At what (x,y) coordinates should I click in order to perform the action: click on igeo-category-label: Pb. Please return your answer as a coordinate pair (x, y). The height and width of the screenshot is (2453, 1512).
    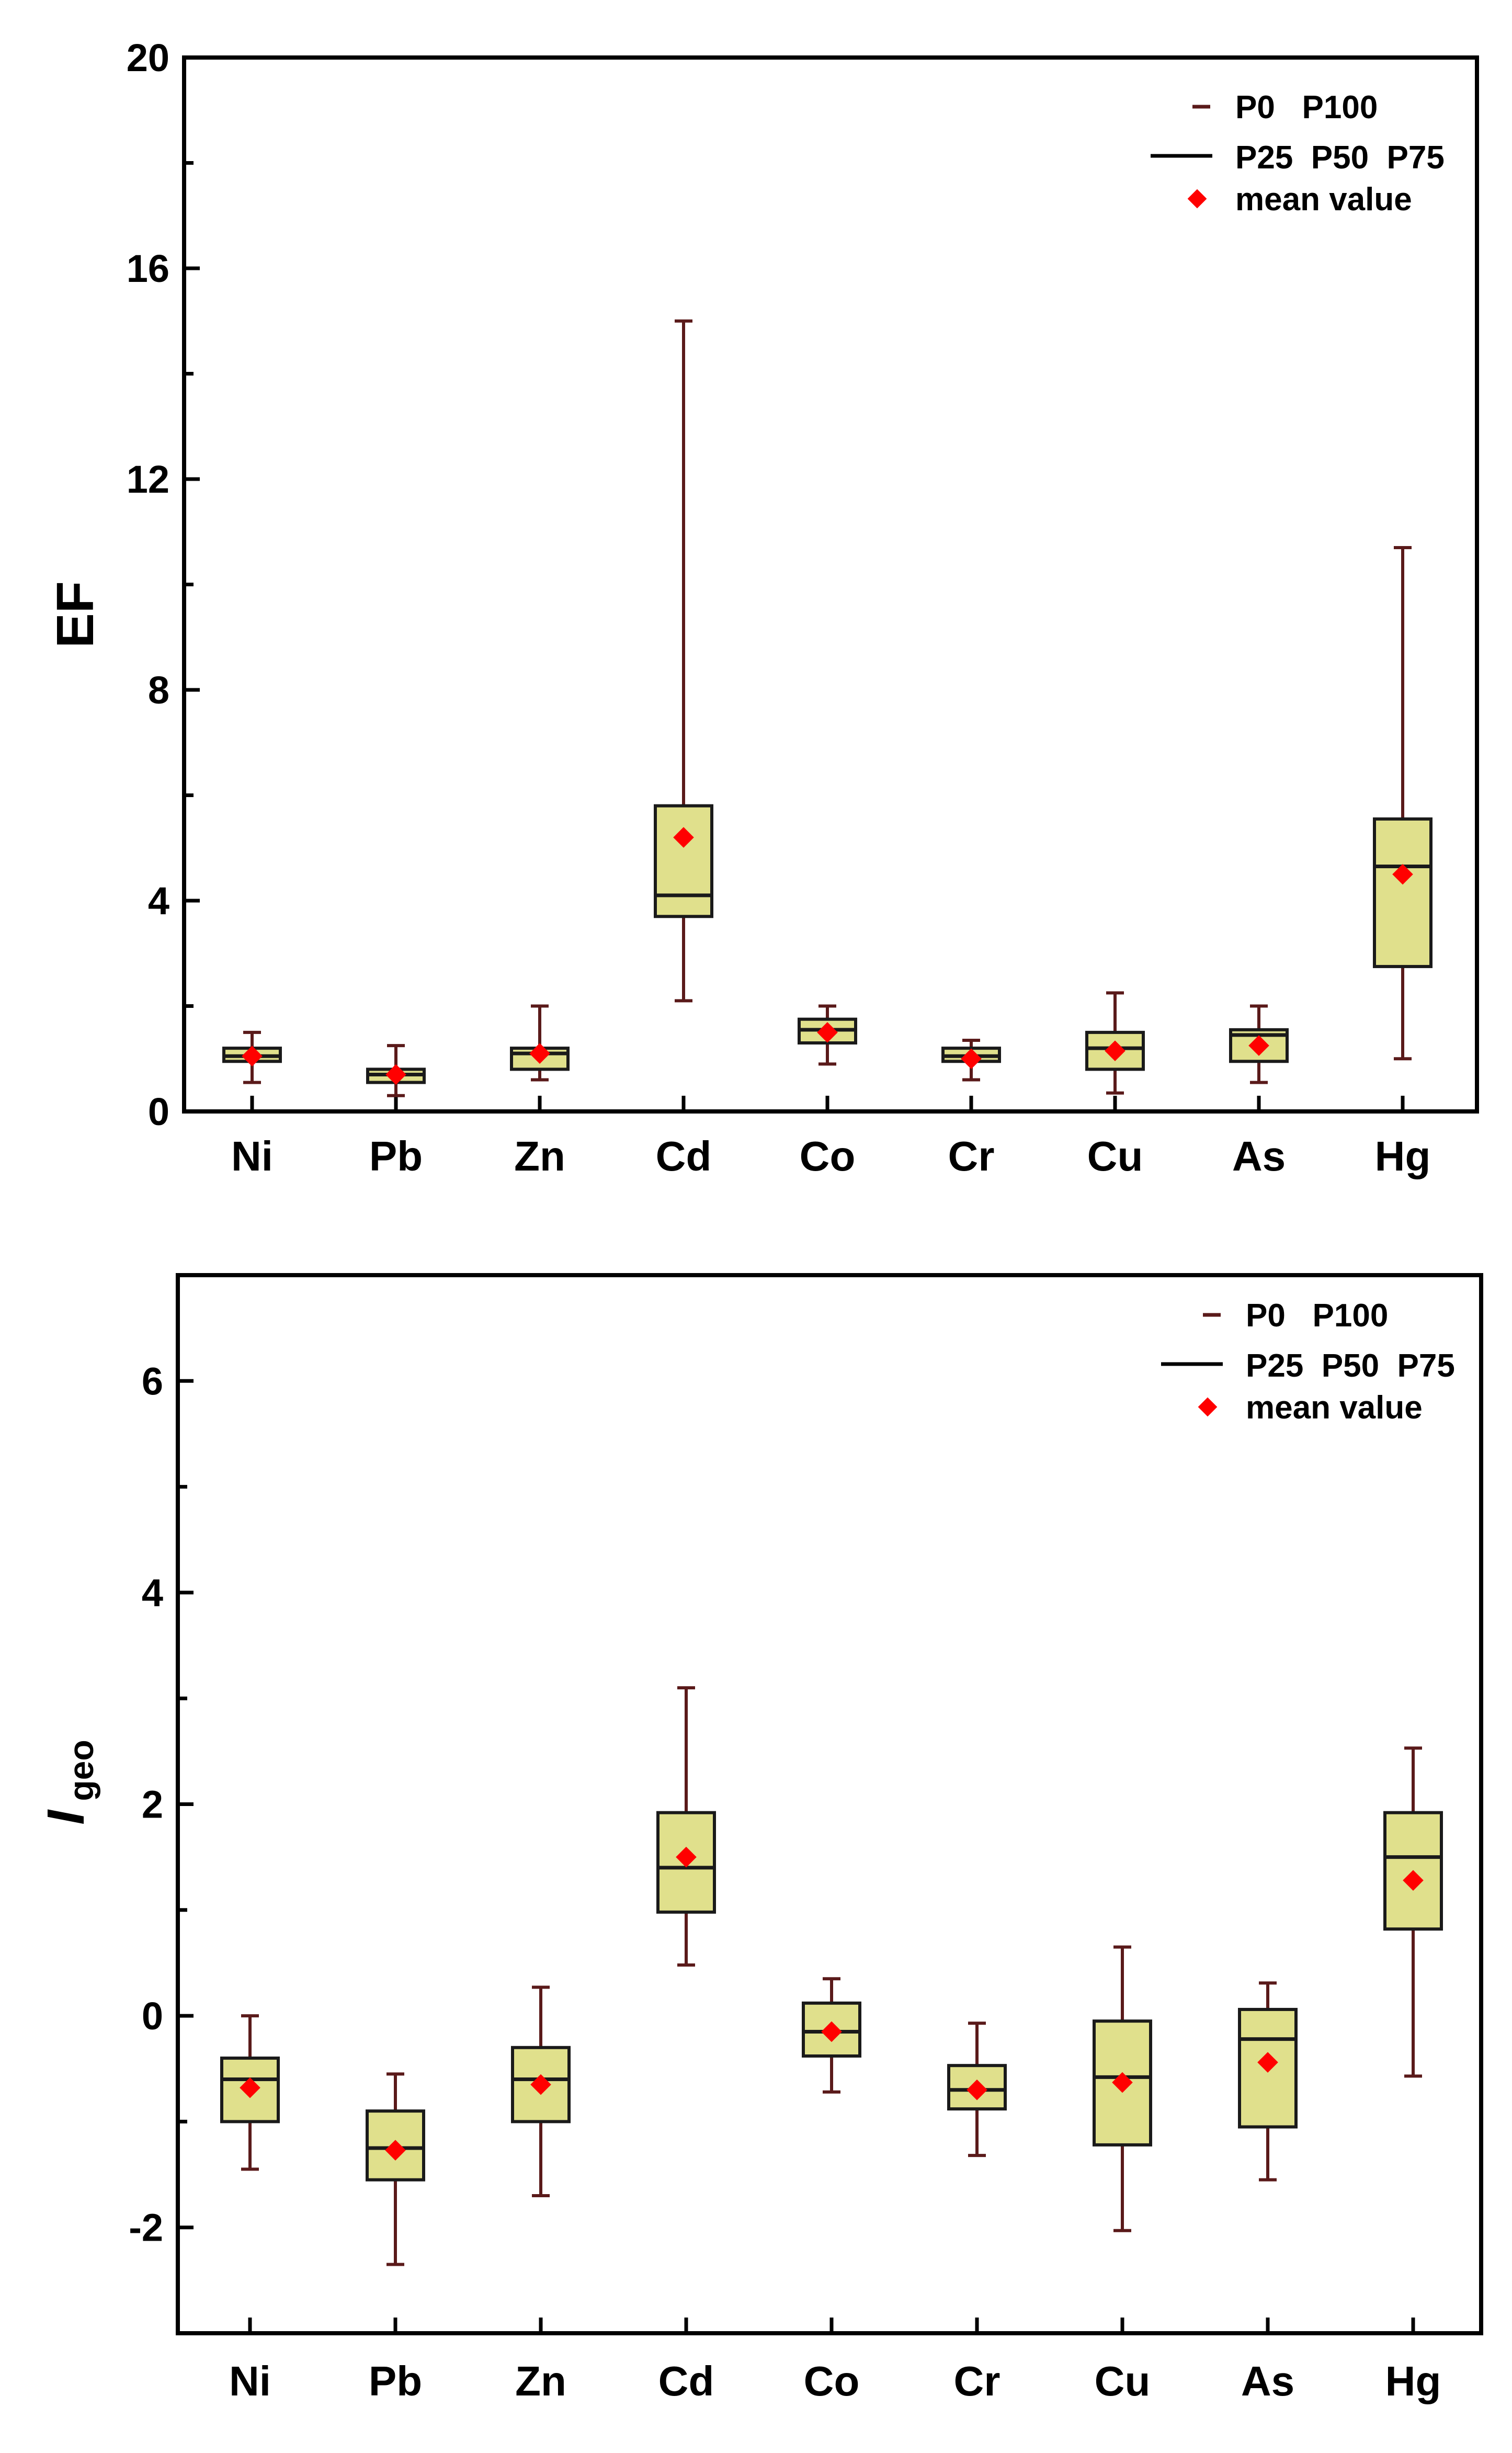
    Looking at the image, I should click on (395, 2381).